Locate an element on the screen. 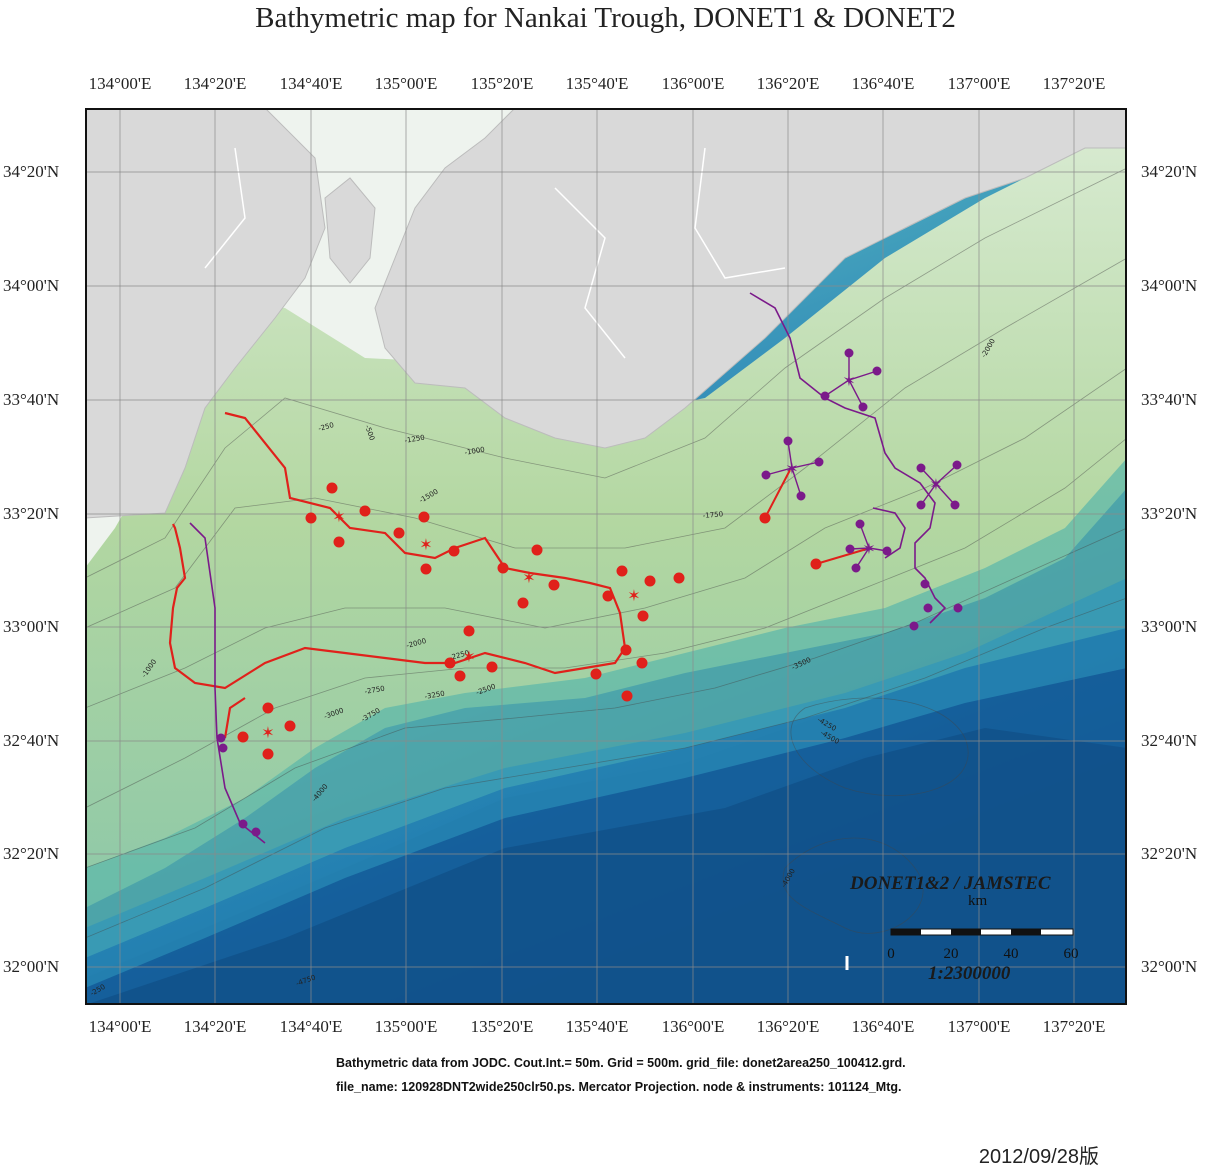 Image resolution: width=1211 pixels, height=1173 pixels. scale-tick: 60 is located at coordinates (1071, 954).